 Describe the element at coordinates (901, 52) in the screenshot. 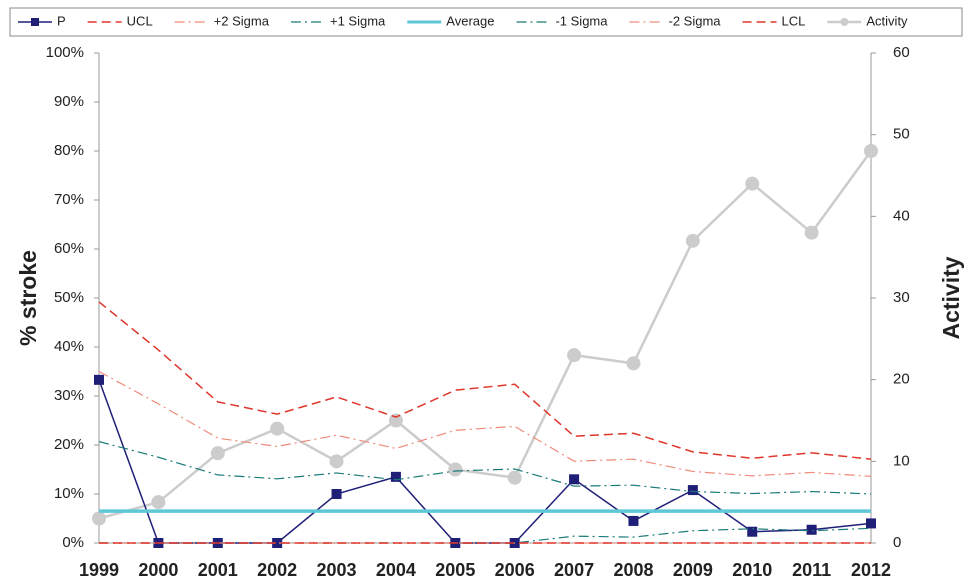

I see `y2-tick-label: 60` at that location.